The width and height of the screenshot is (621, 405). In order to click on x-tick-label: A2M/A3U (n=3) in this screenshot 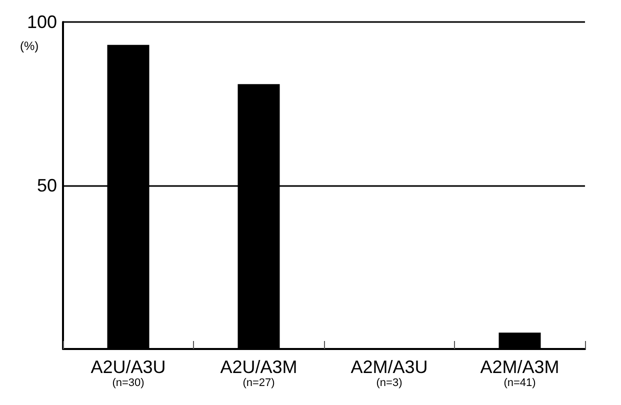, I will do `click(389, 373)`.